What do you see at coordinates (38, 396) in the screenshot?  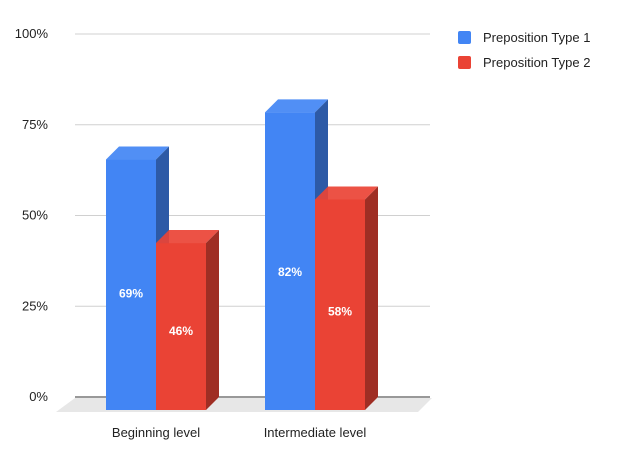 I see `y-tick-label: 0%` at bounding box center [38, 396].